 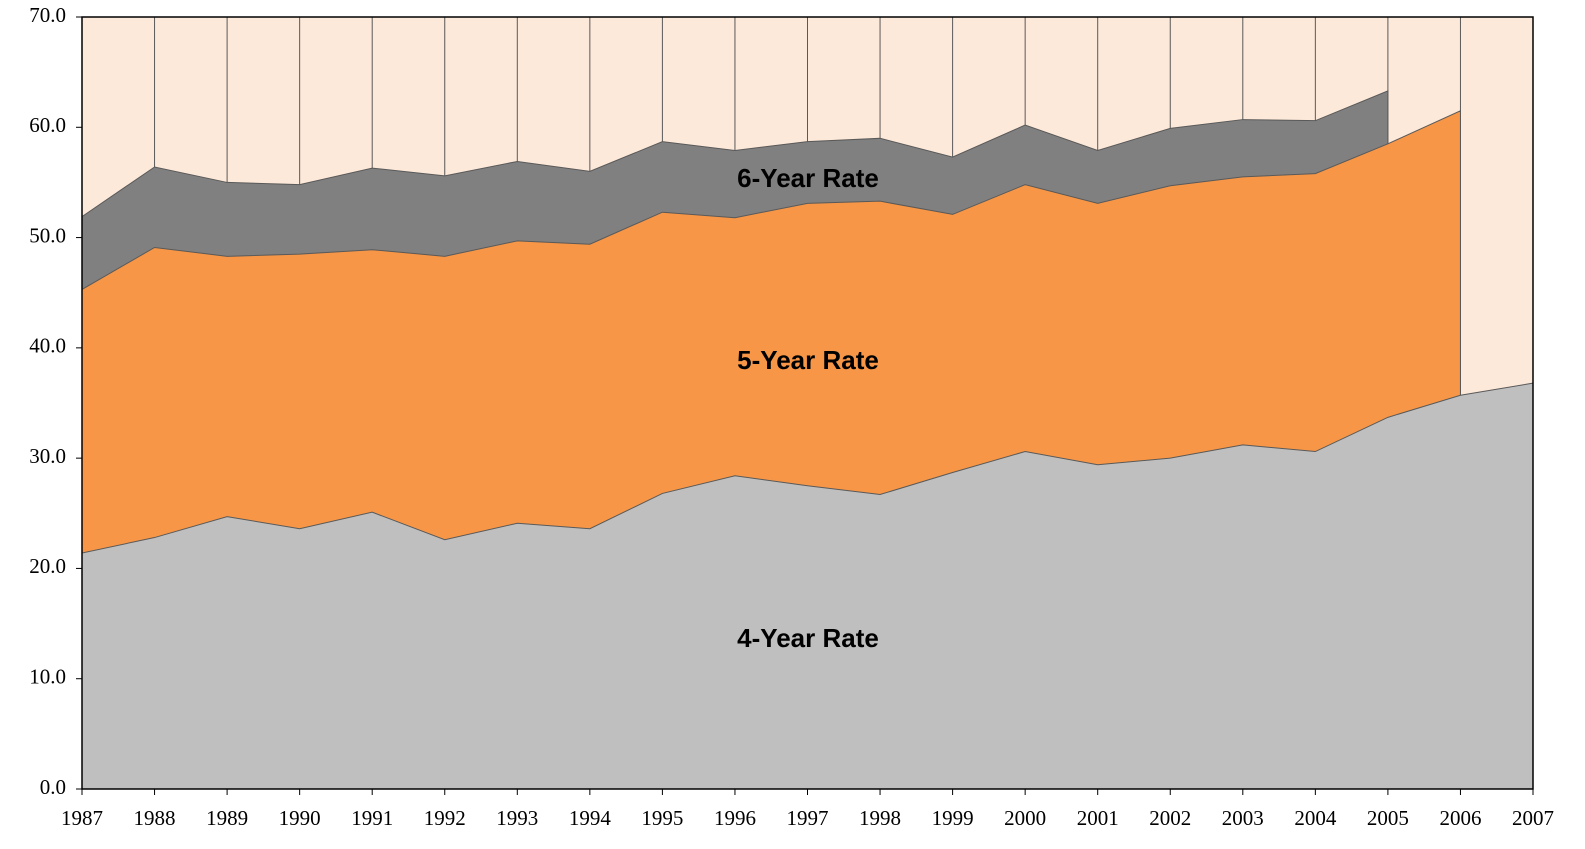 I want to click on x-tick-label: 2001, so click(x=1098, y=818).